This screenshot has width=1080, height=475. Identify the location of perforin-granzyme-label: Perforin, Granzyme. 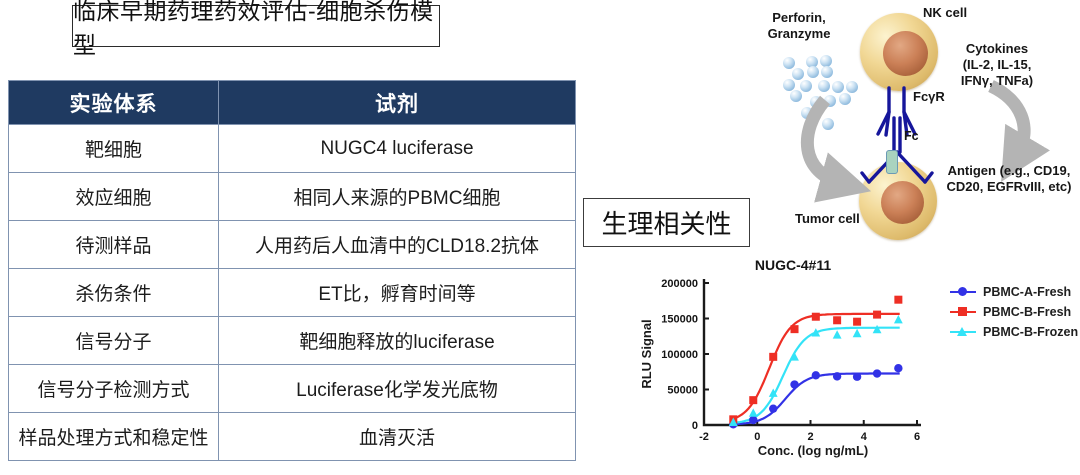
(799, 25).